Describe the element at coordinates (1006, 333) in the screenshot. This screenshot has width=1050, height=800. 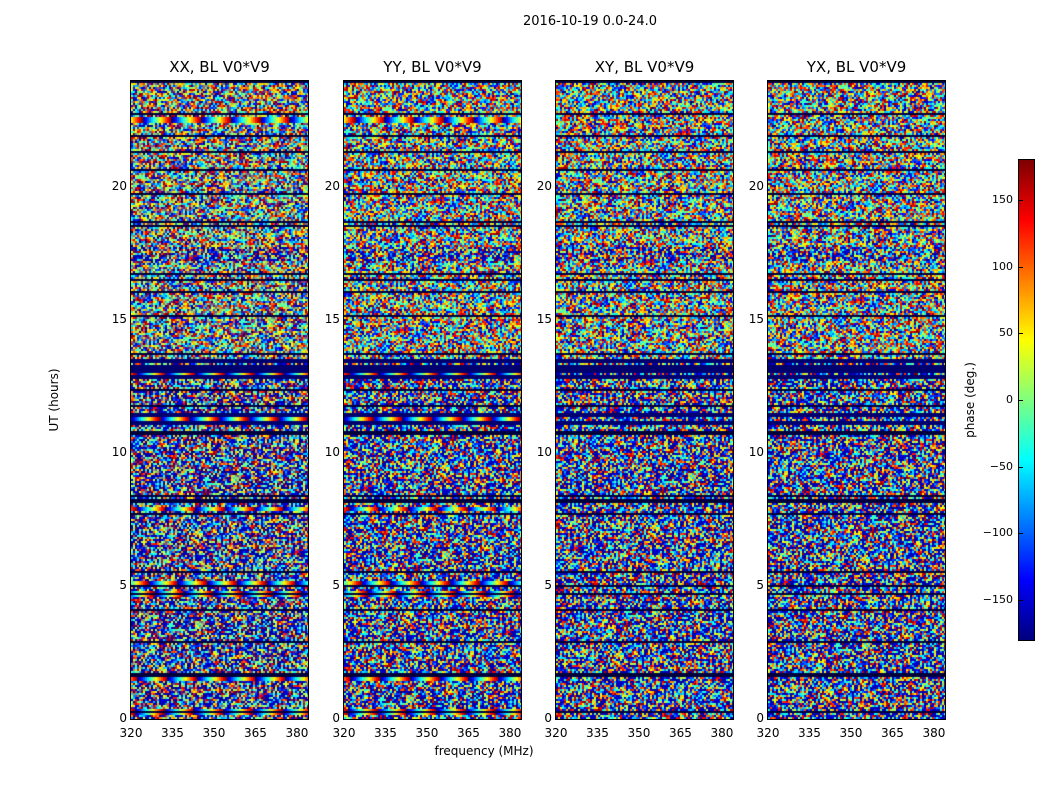
I see `colorbar-tick-label: 50` at that location.